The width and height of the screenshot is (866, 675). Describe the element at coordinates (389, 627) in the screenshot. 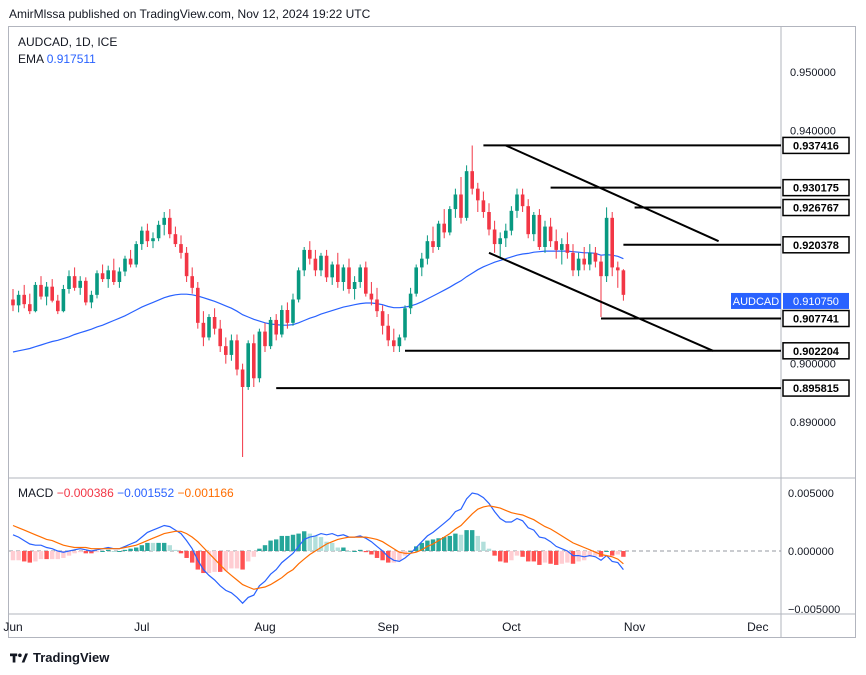

I see `time-tick-label: Sep` at that location.